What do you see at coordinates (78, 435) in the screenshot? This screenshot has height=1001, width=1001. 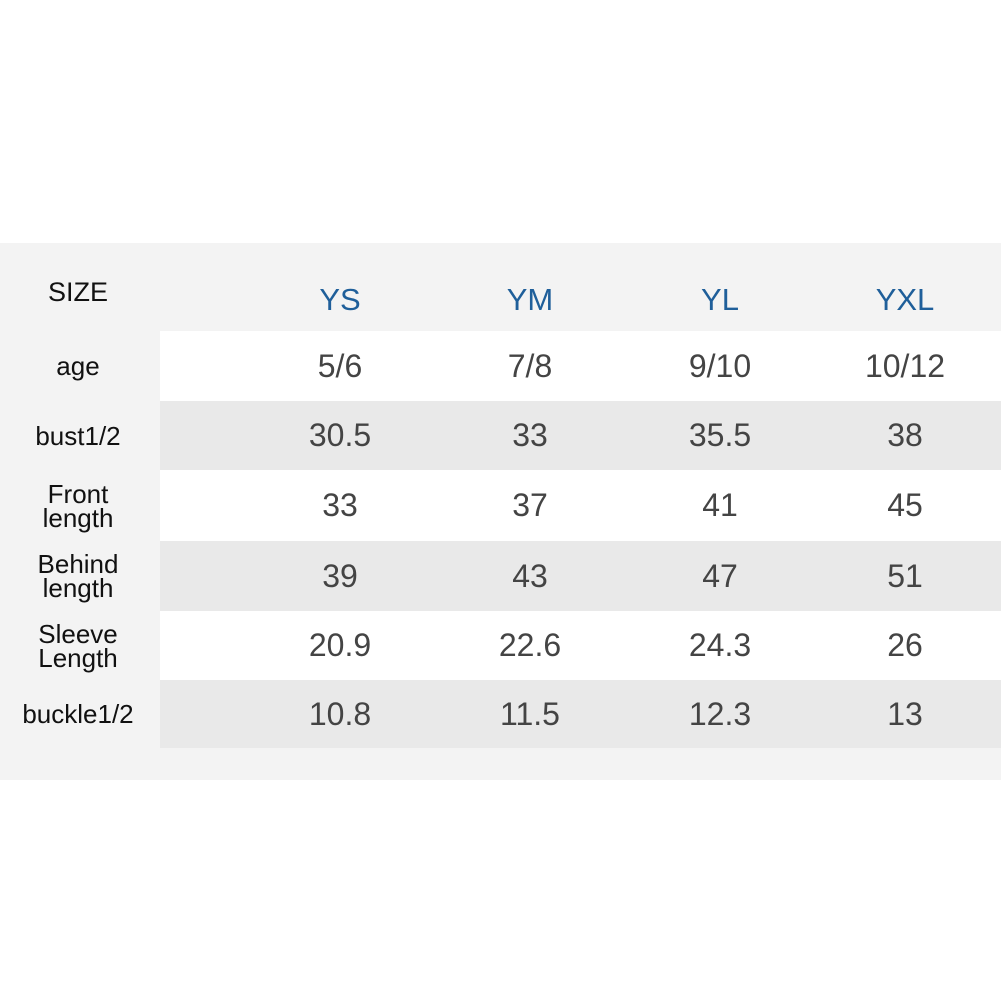 I see `row-label: bust1/2` at bounding box center [78, 435].